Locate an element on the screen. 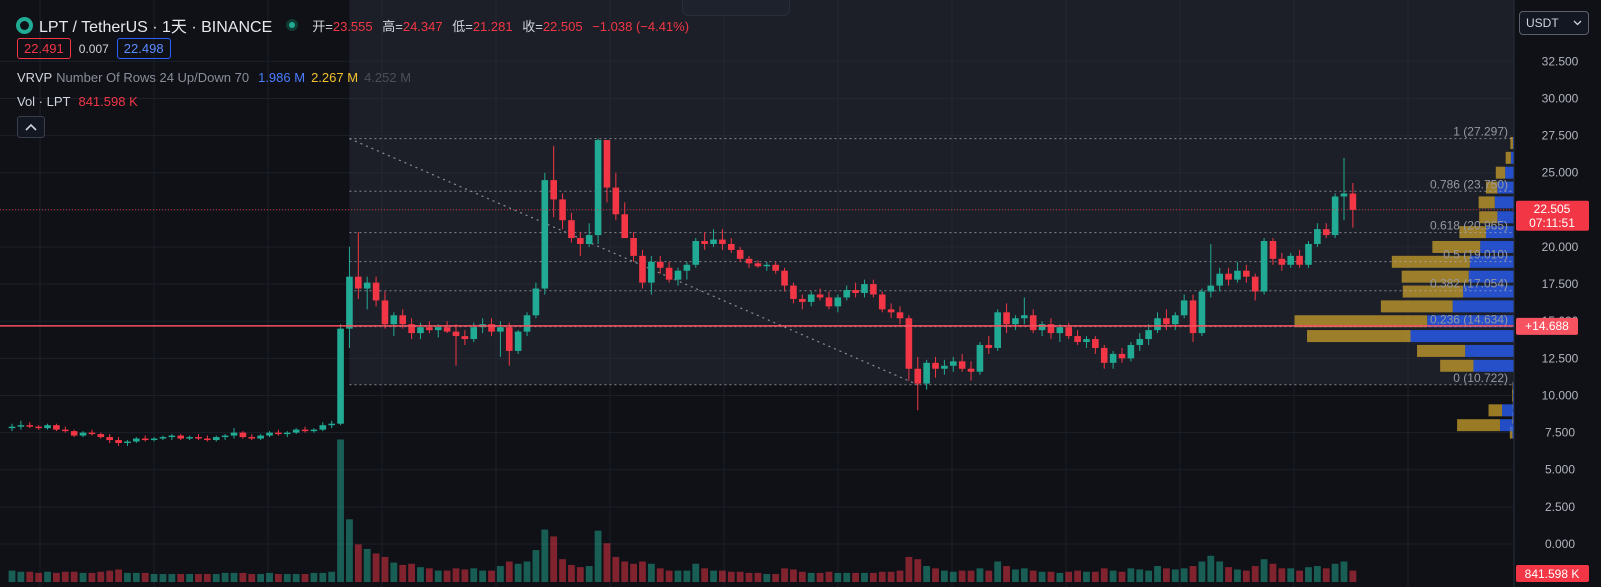 The image size is (1601, 587). price-axis-panel is located at coordinates (1557, 293).